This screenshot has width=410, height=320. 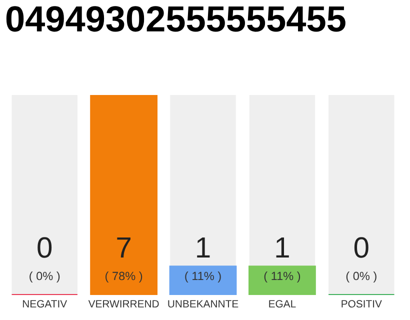 I want to click on x-tick-label: VERWIRREND, so click(x=123, y=304).